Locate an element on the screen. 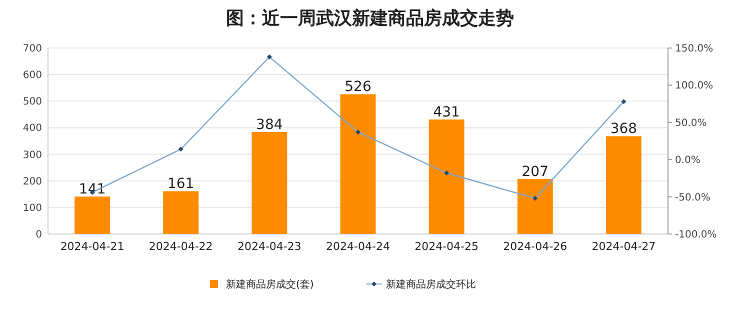 This screenshot has height=312, width=740. data-label: 384 is located at coordinates (269, 124).